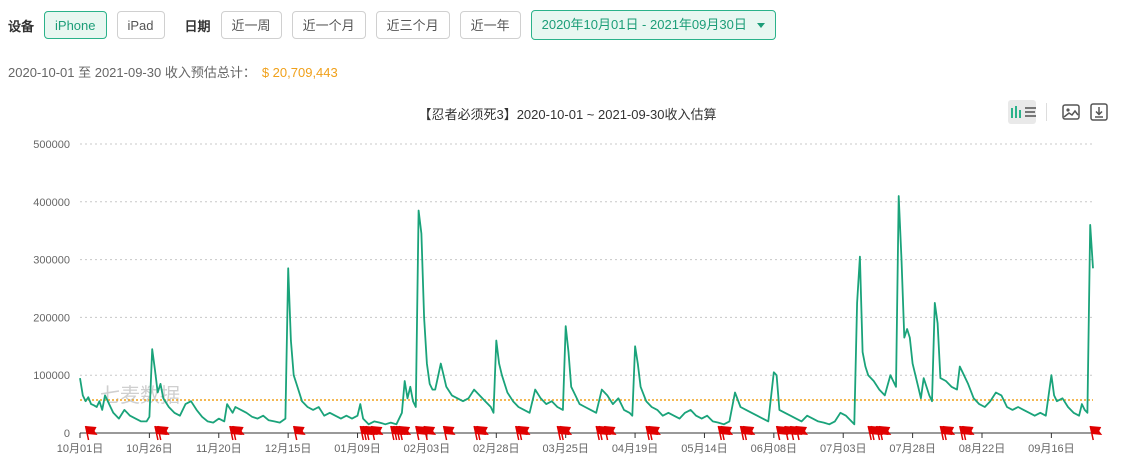 Image resolution: width=1135 pixels, height=465 pixels. Describe the element at coordinates (412, 25) in the screenshot. I see `range-quarter-button: 近三个月` at that location.